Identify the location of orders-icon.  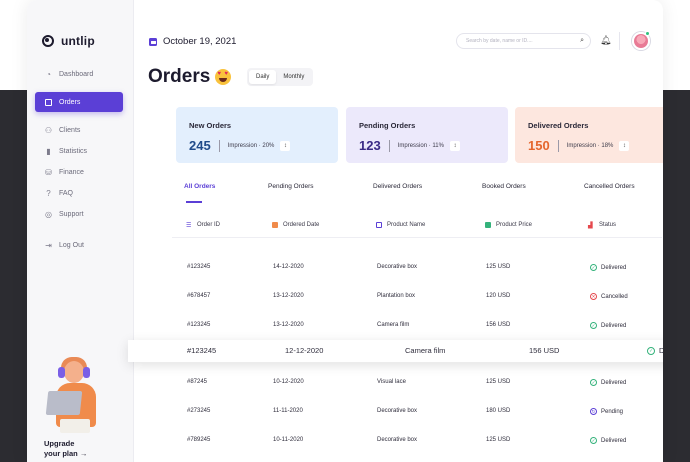
(48, 102).